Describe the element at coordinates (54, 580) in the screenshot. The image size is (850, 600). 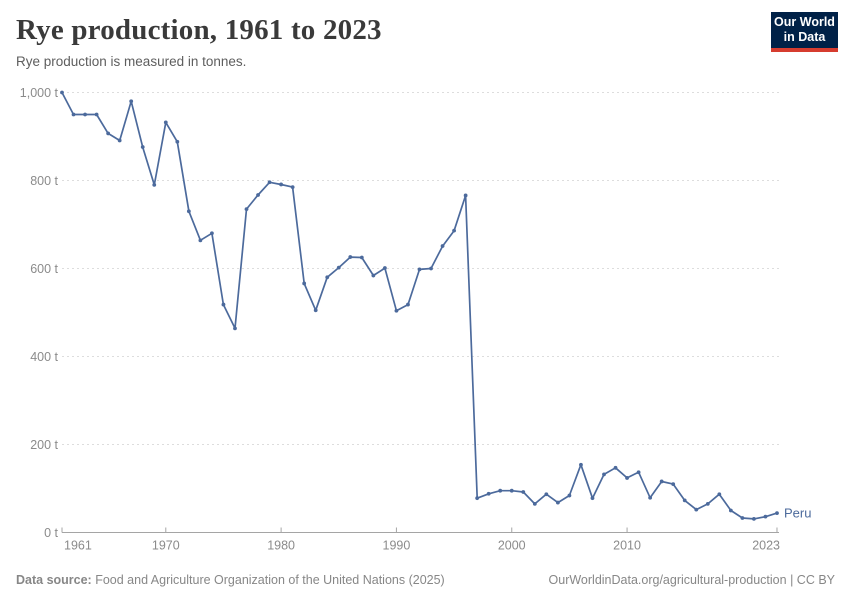
I see `data-source-label: Data source:` at that location.